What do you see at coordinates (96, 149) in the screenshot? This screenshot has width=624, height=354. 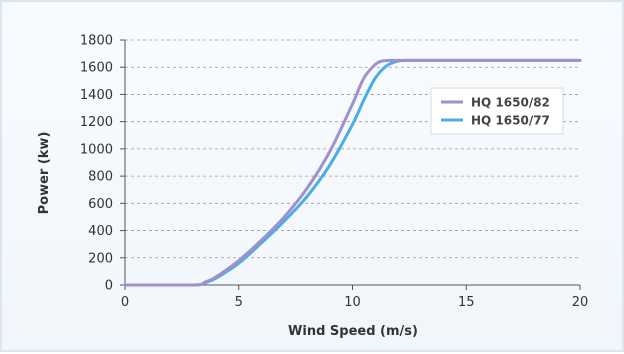 I see `y-tick-label: 1000` at bounding box center [96, 149].